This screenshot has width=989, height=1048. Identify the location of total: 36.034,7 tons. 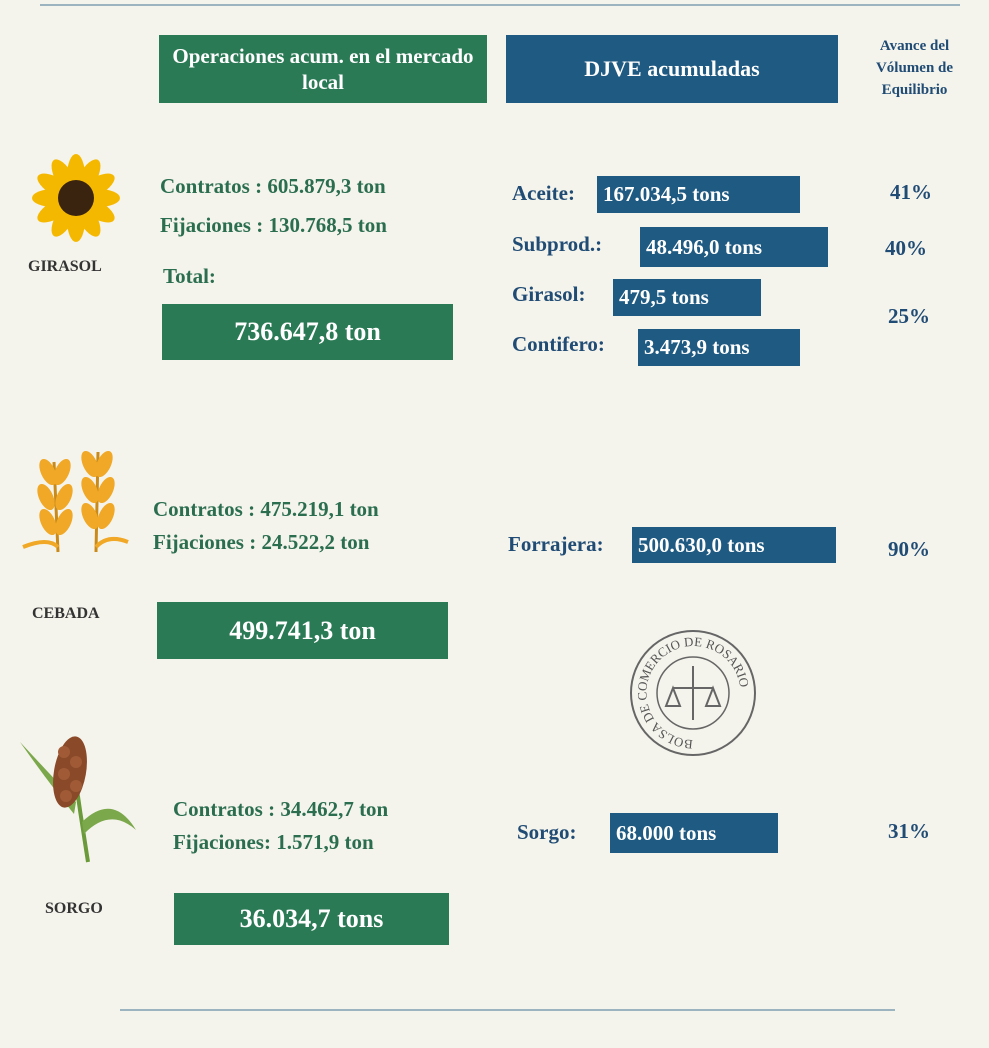
(311, 919).